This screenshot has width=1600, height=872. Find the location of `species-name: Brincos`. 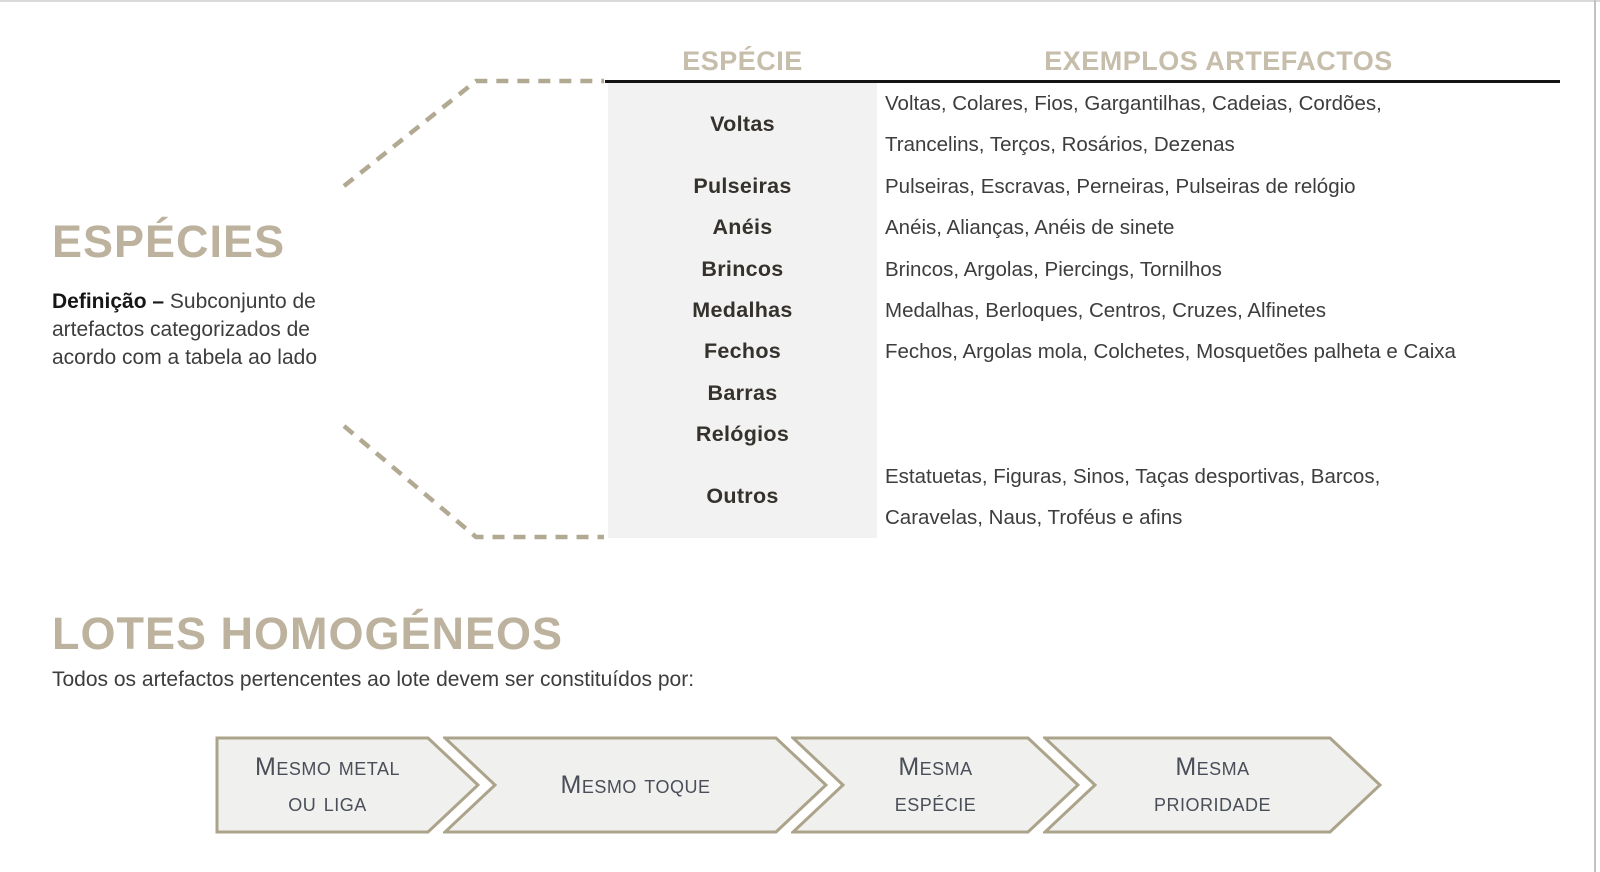

species-name: Brincos is located at coordinates (742, 269).